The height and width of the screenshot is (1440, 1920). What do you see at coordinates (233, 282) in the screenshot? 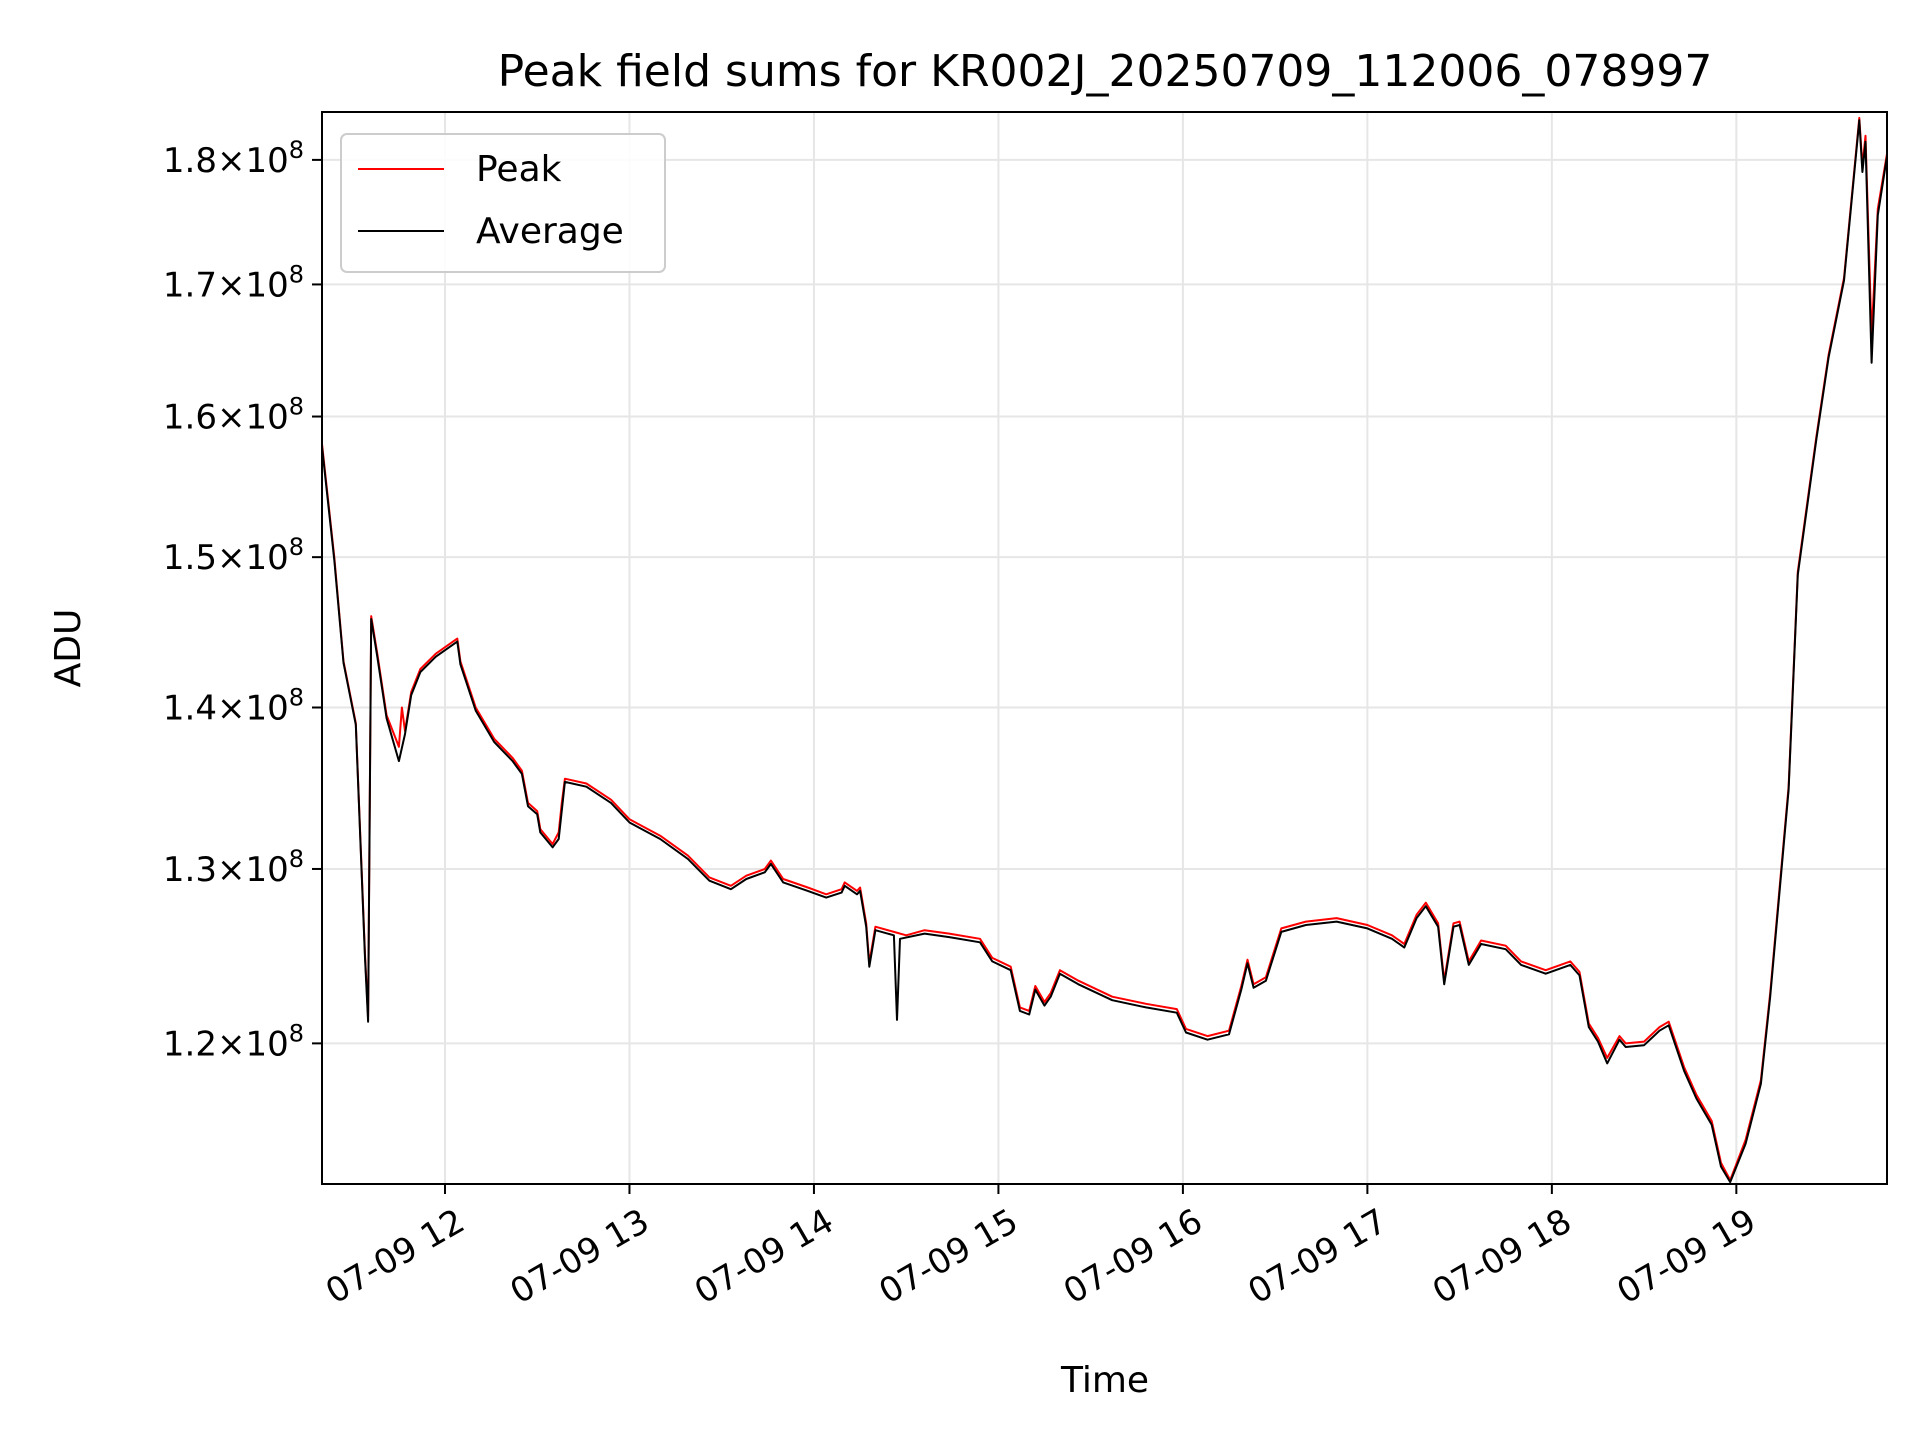
I see `y-tick-label: 1.7×108` at bounding box center [233, 282].